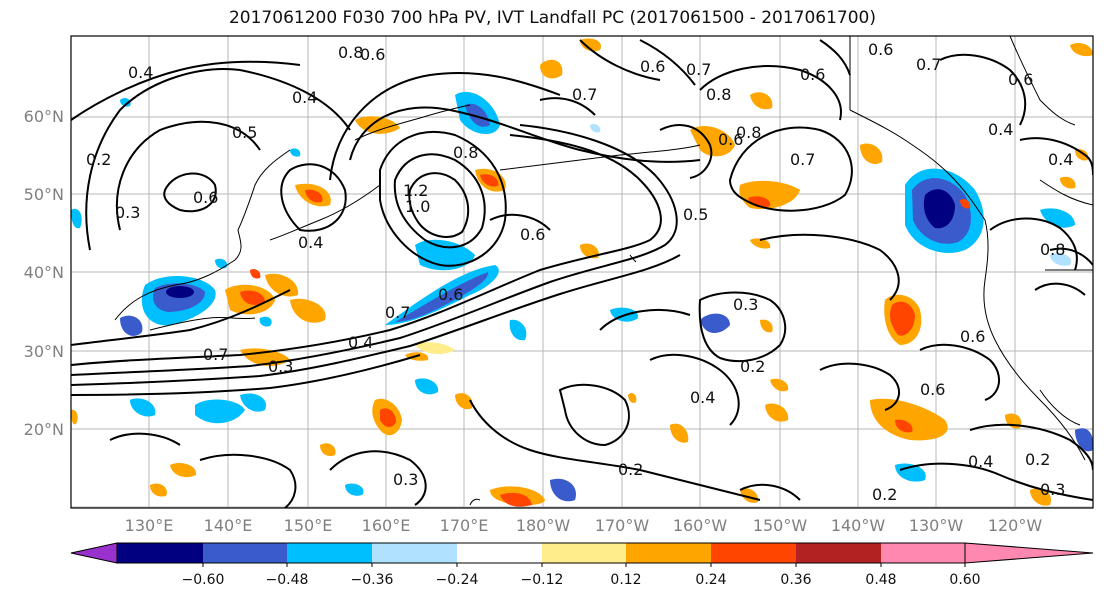 The width and height of the screenshot is (1105, 601). Describe the element at coordinates (780, 525) in the screenshot. I see `lon-label: 150°W` at that location.